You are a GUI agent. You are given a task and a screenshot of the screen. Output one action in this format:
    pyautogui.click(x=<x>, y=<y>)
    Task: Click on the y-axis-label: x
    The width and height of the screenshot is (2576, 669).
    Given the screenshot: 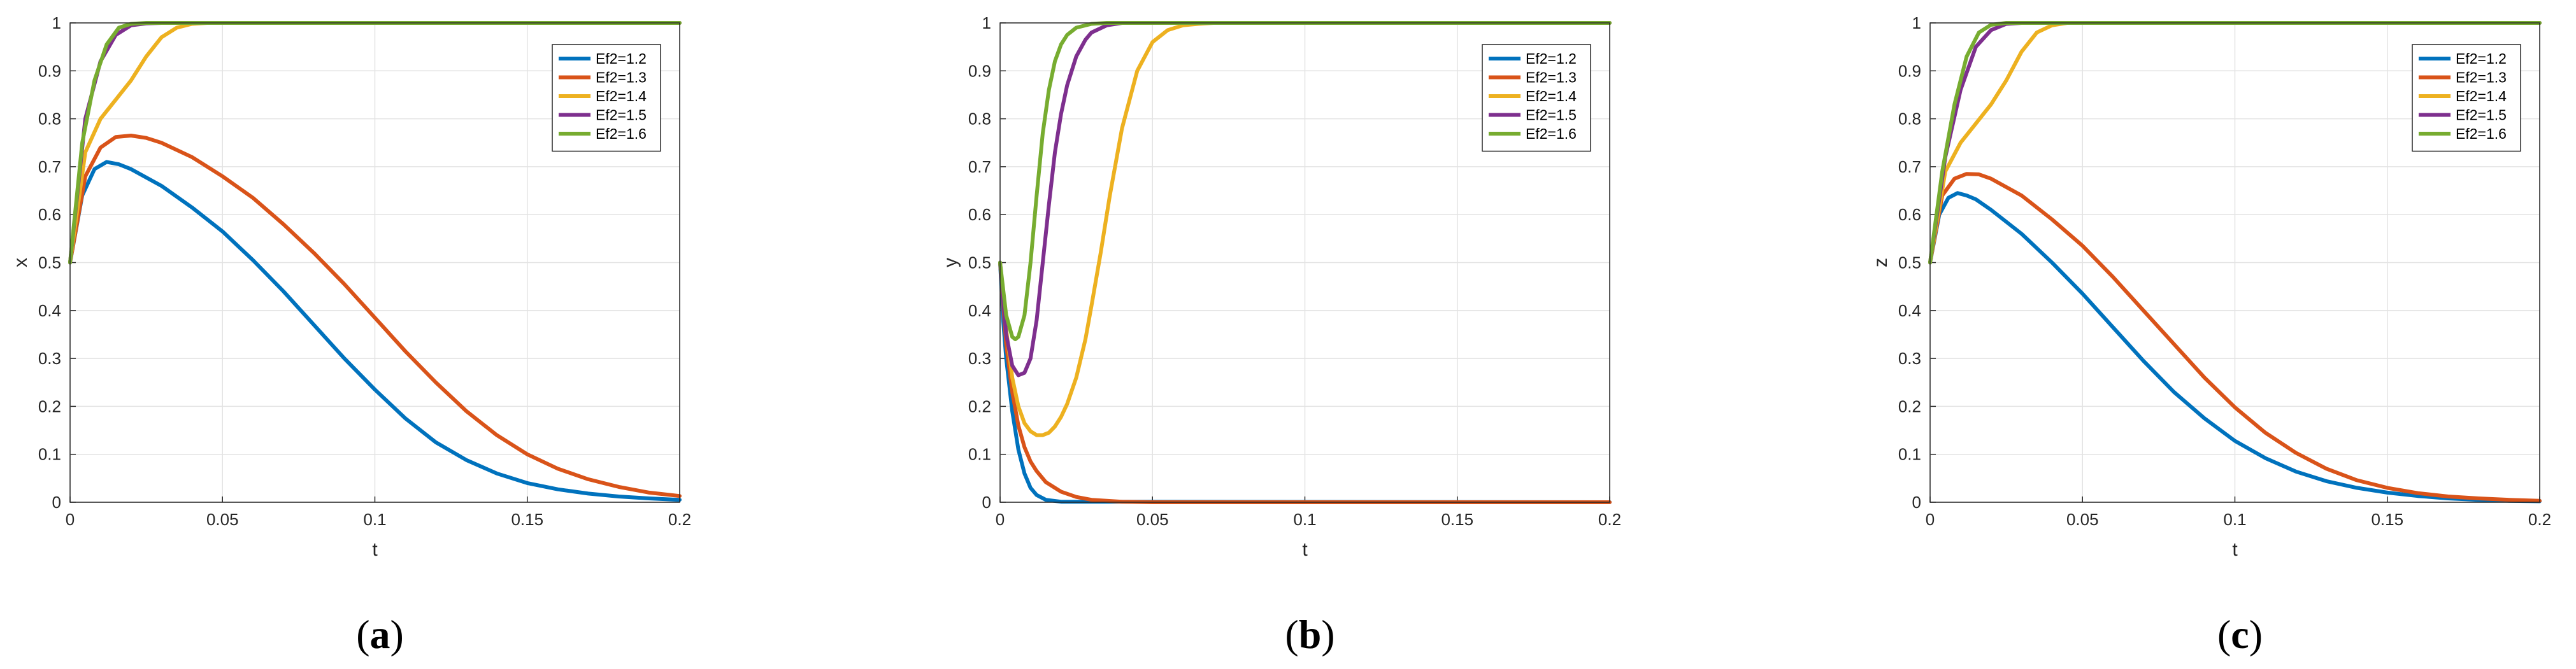 What is the action you would take?
    pyautogui.click(x=20, y=262)
    